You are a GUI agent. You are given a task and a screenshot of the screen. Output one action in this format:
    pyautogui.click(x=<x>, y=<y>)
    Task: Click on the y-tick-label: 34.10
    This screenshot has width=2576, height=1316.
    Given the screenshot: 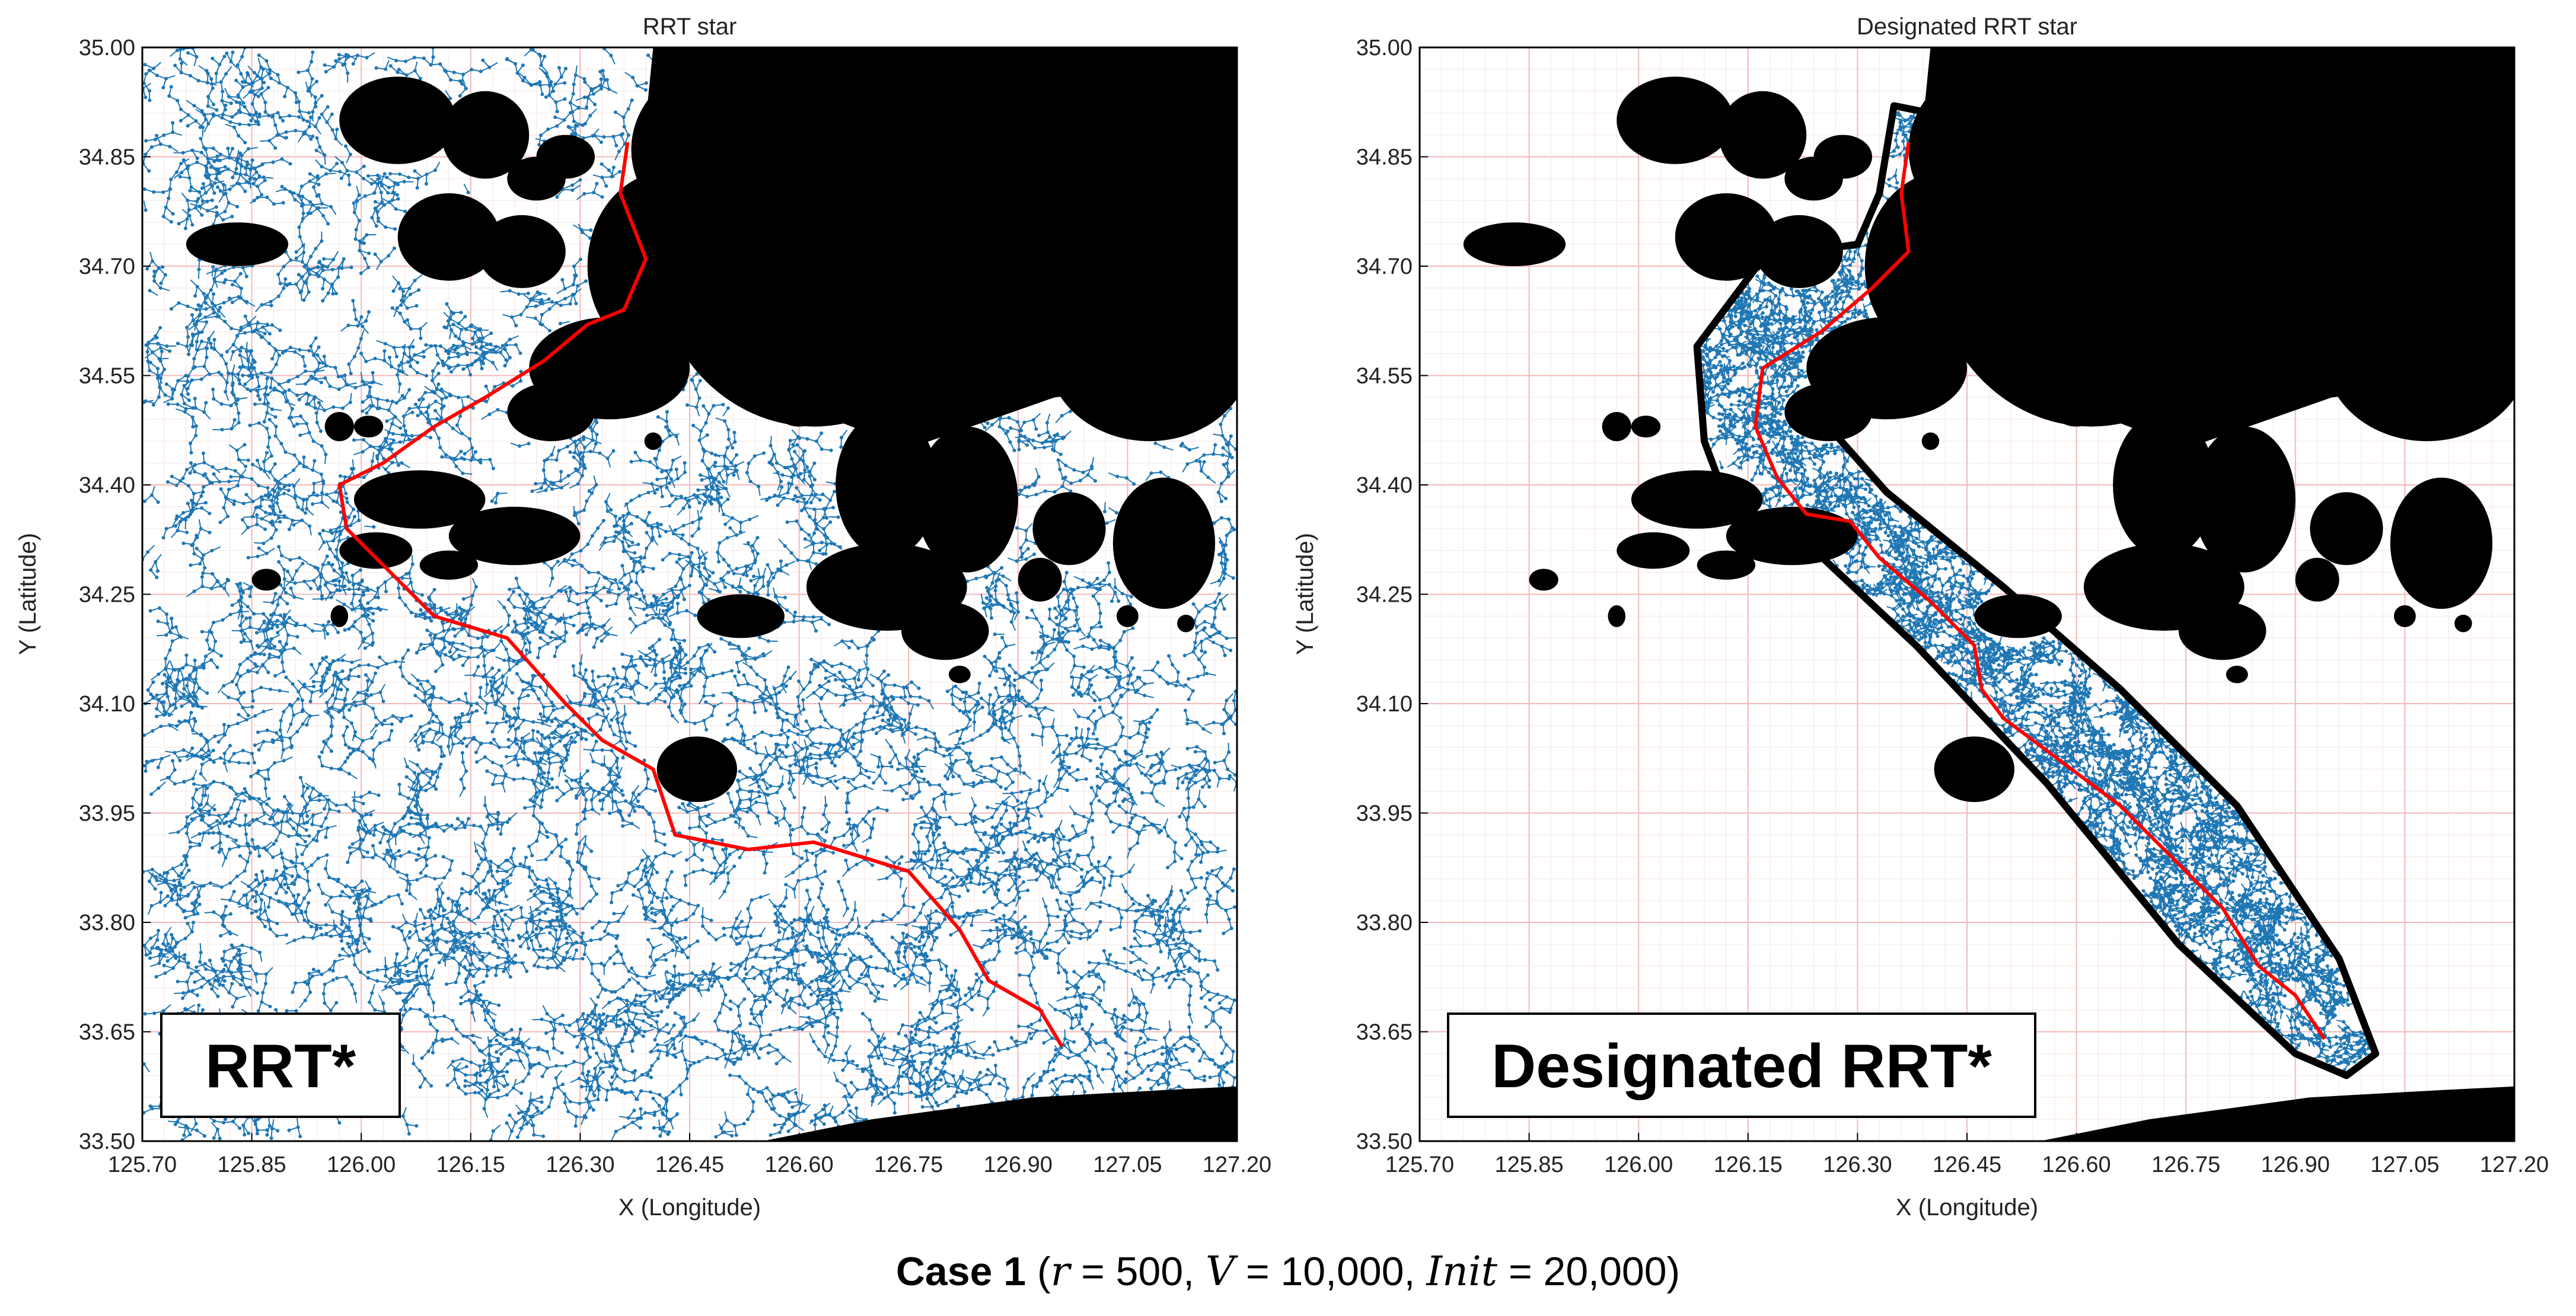 What is the action you would take?
    pyautogui.click(x=1384, y=704)
    